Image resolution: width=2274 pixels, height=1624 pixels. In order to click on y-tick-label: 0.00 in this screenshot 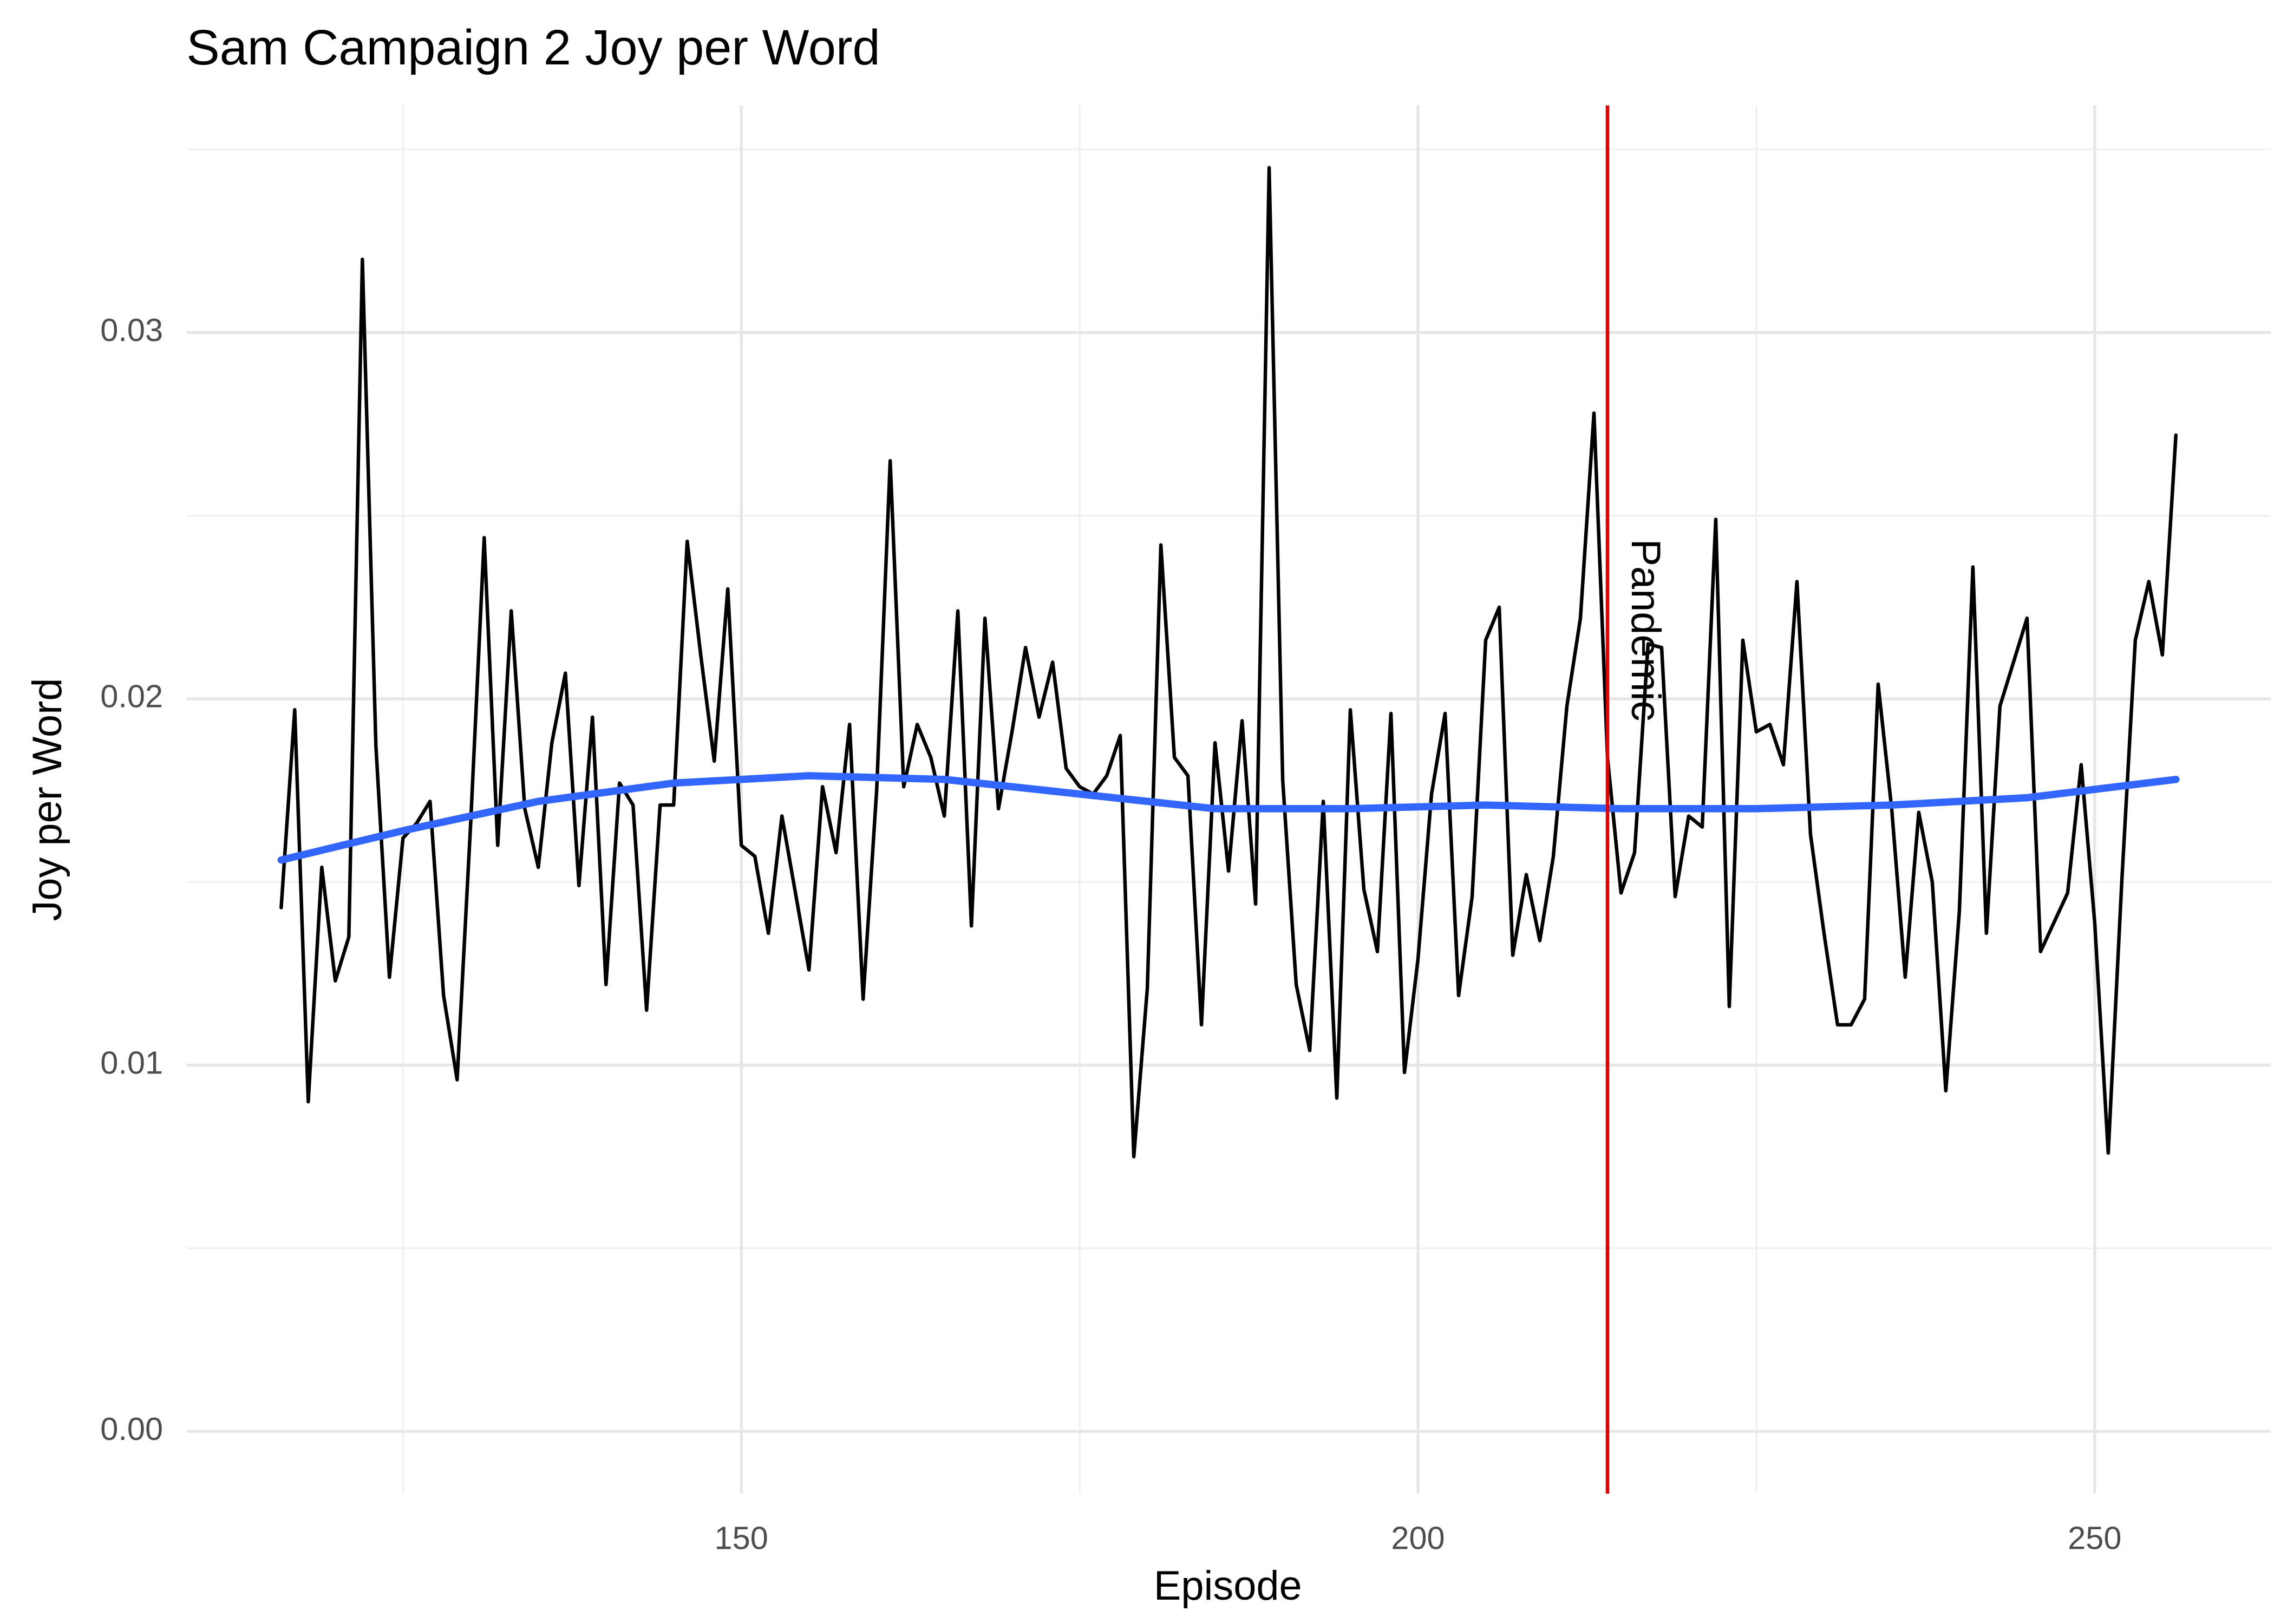, I will do `click(132, 1429)`.